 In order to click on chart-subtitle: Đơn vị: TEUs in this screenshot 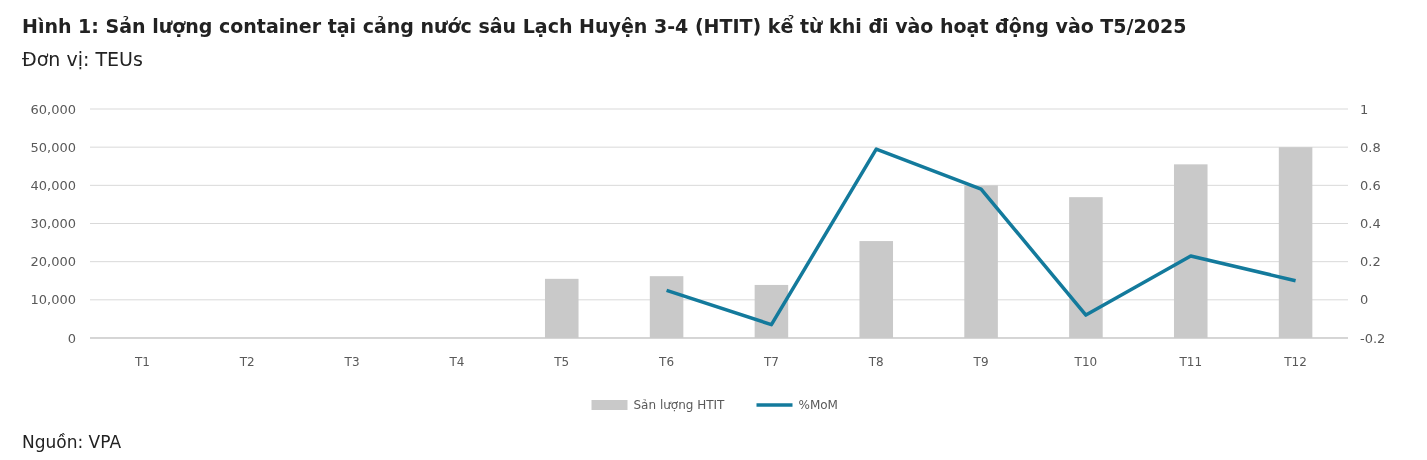, I will do `click(82, 59)`.